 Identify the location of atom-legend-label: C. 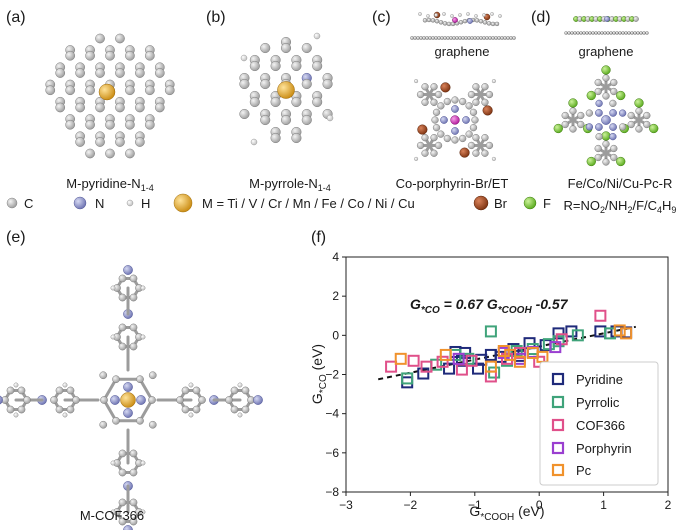
(28, 203).